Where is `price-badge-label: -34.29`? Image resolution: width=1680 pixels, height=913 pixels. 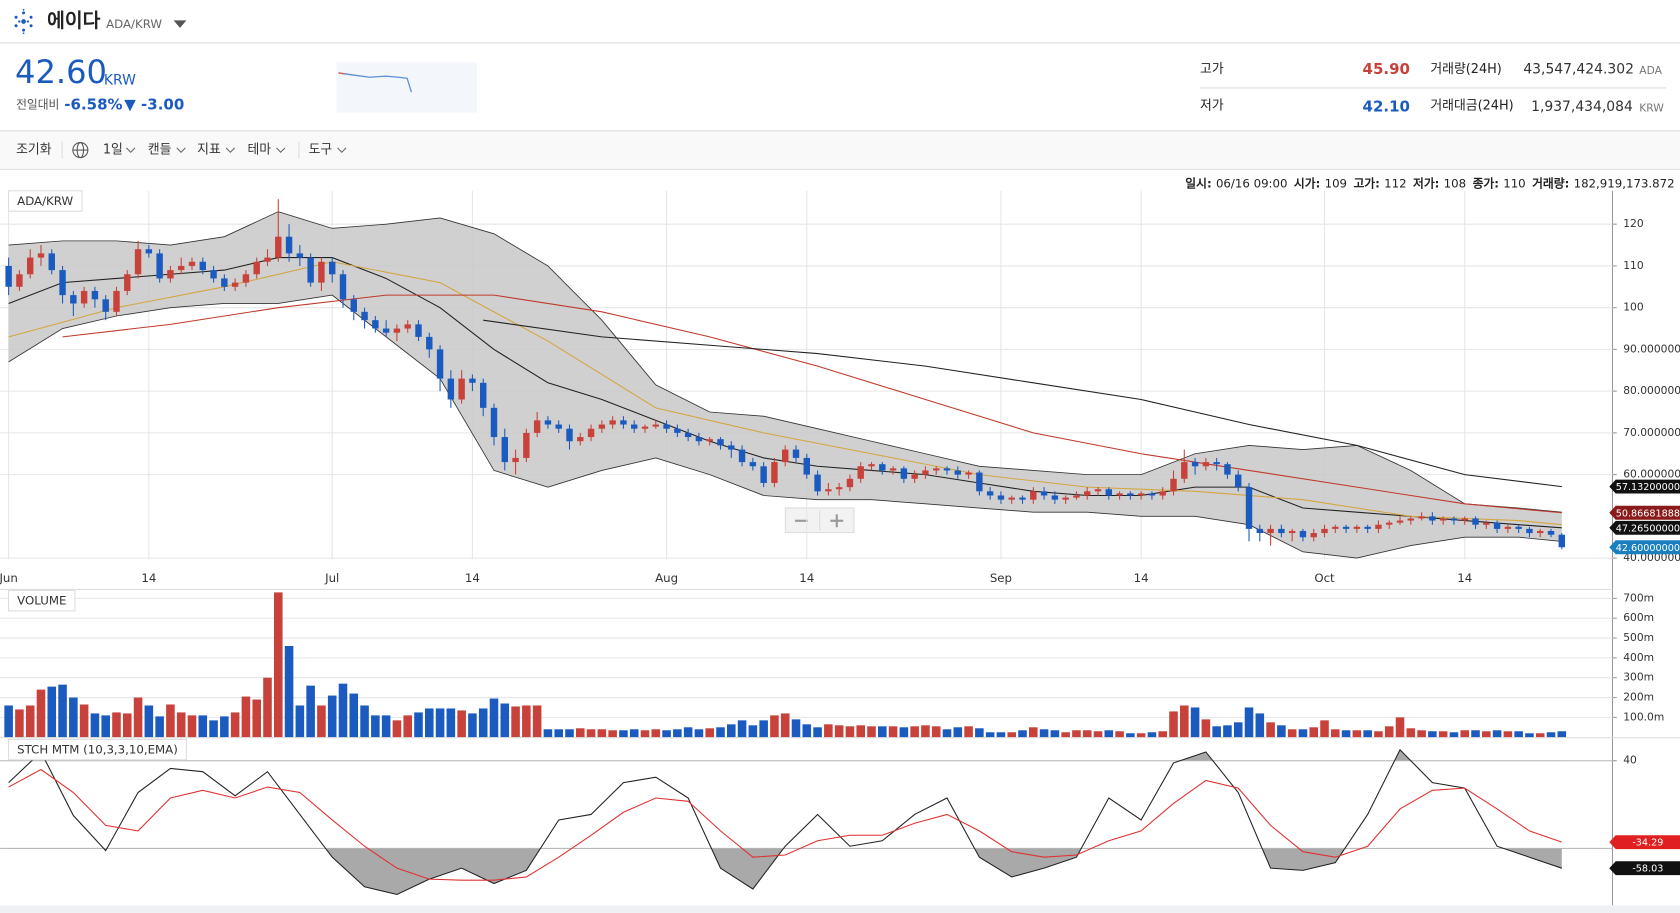 price-badge-label: -34.29 is located at coordinates (1647, 843).